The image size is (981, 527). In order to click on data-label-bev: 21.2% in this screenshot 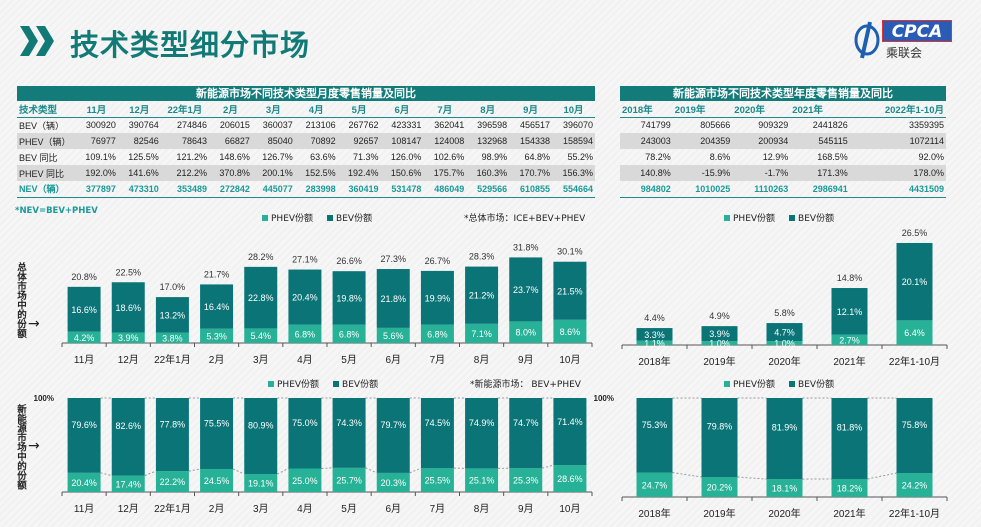, I will do `click(482, 296)`.